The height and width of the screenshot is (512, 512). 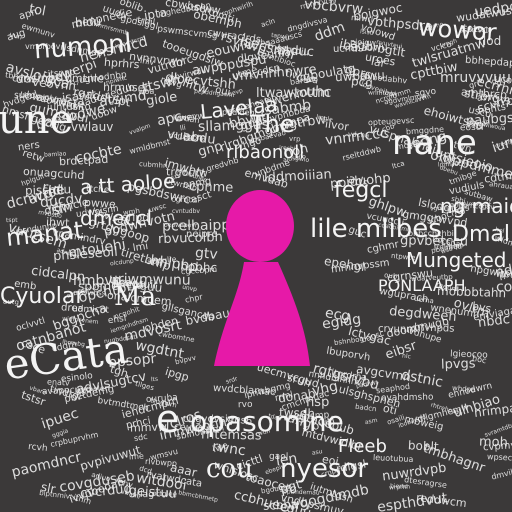 I want to click on texture-glyphs: rseltddwb, so click(x=361, y=153).